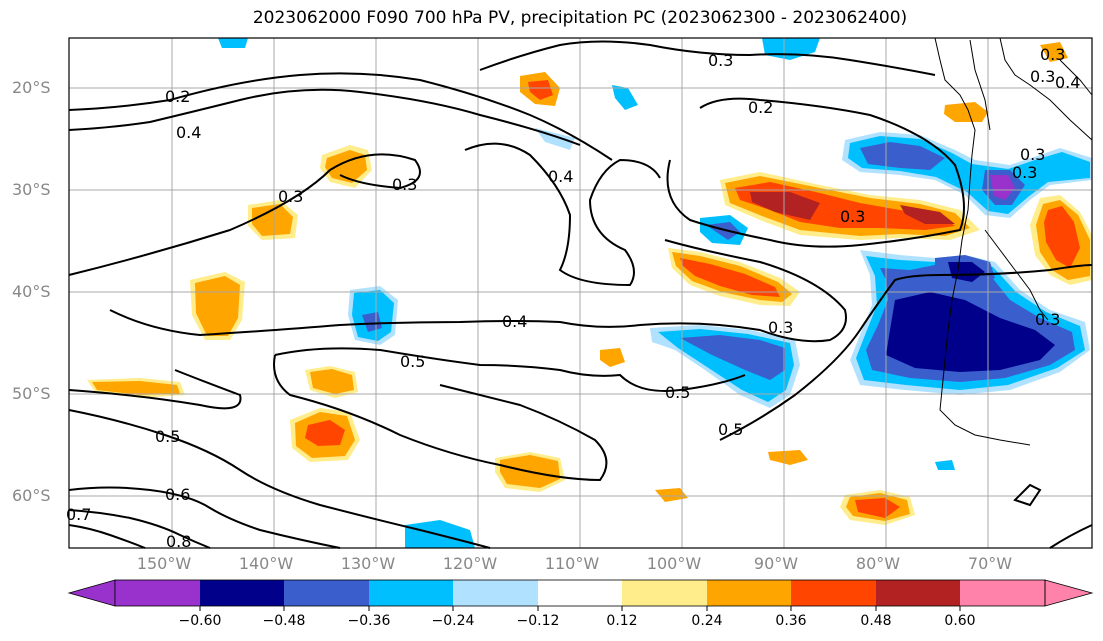 The height and width of the screenshot is (641, 1103). What do you see at coordinates (31, 87) in the screenshot?
I see `lat-label: 20°S` at bounding box center [31, 87].